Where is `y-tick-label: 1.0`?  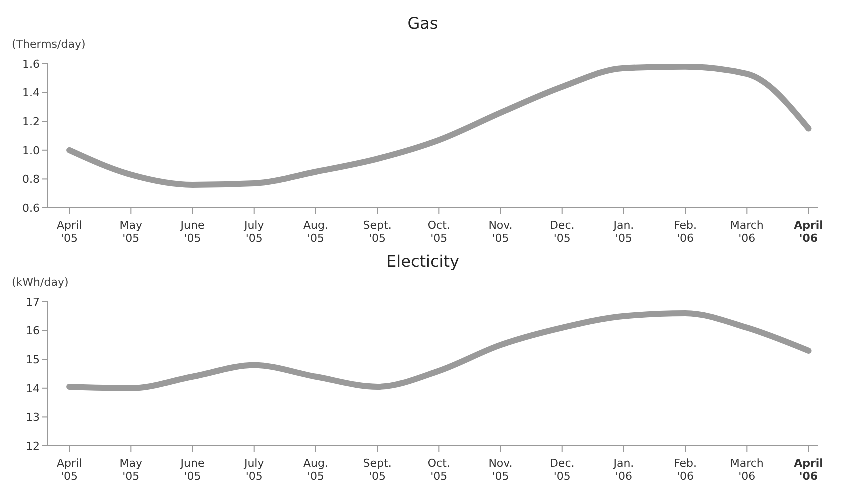
y-tick-label: 1.0 is located at coordinates (31, 151).